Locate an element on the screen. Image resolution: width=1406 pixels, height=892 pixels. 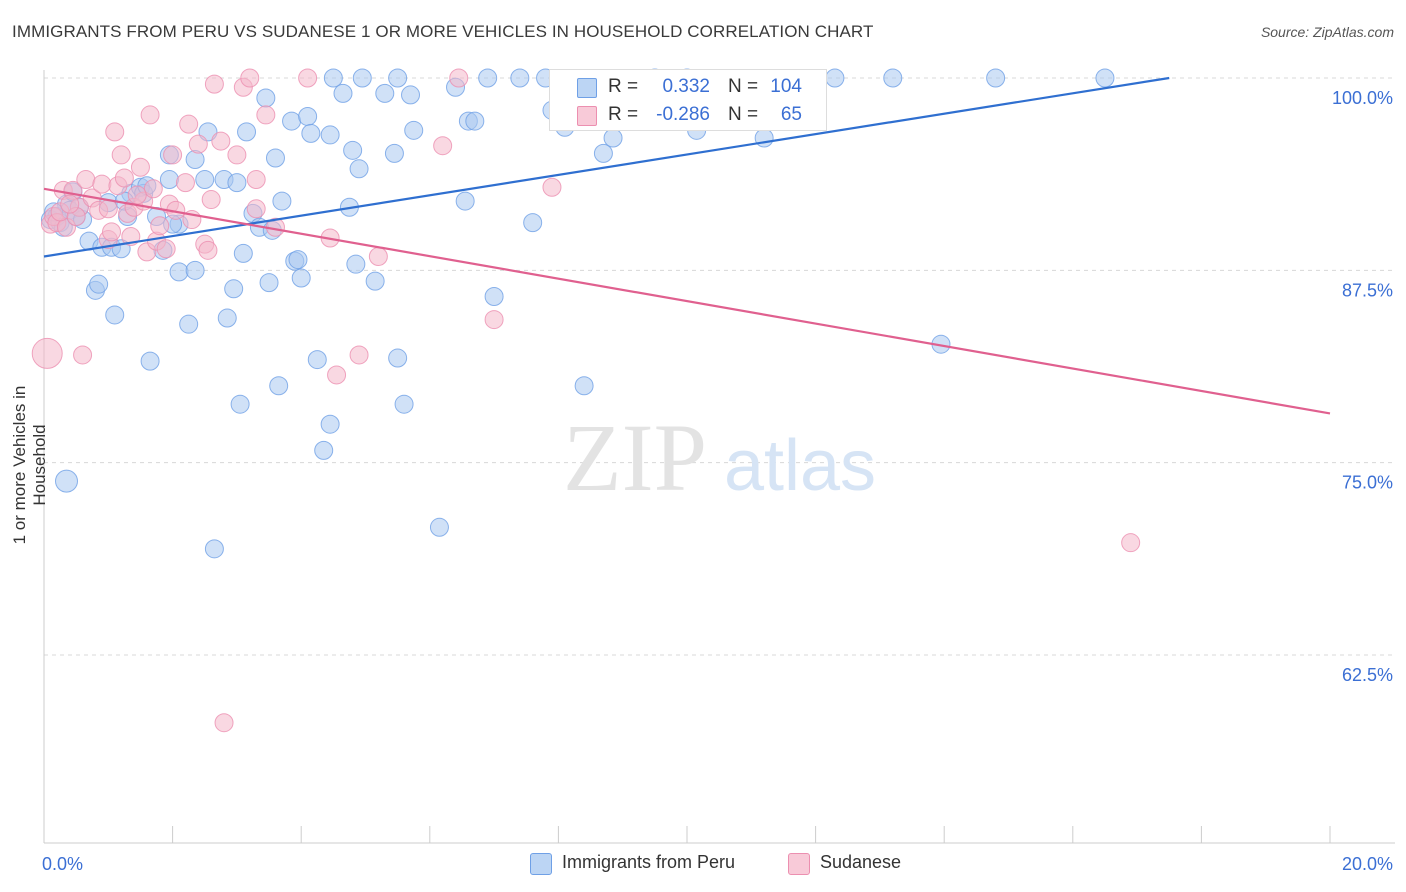
legend-n-label: N = is located at coordinates (743, 86).